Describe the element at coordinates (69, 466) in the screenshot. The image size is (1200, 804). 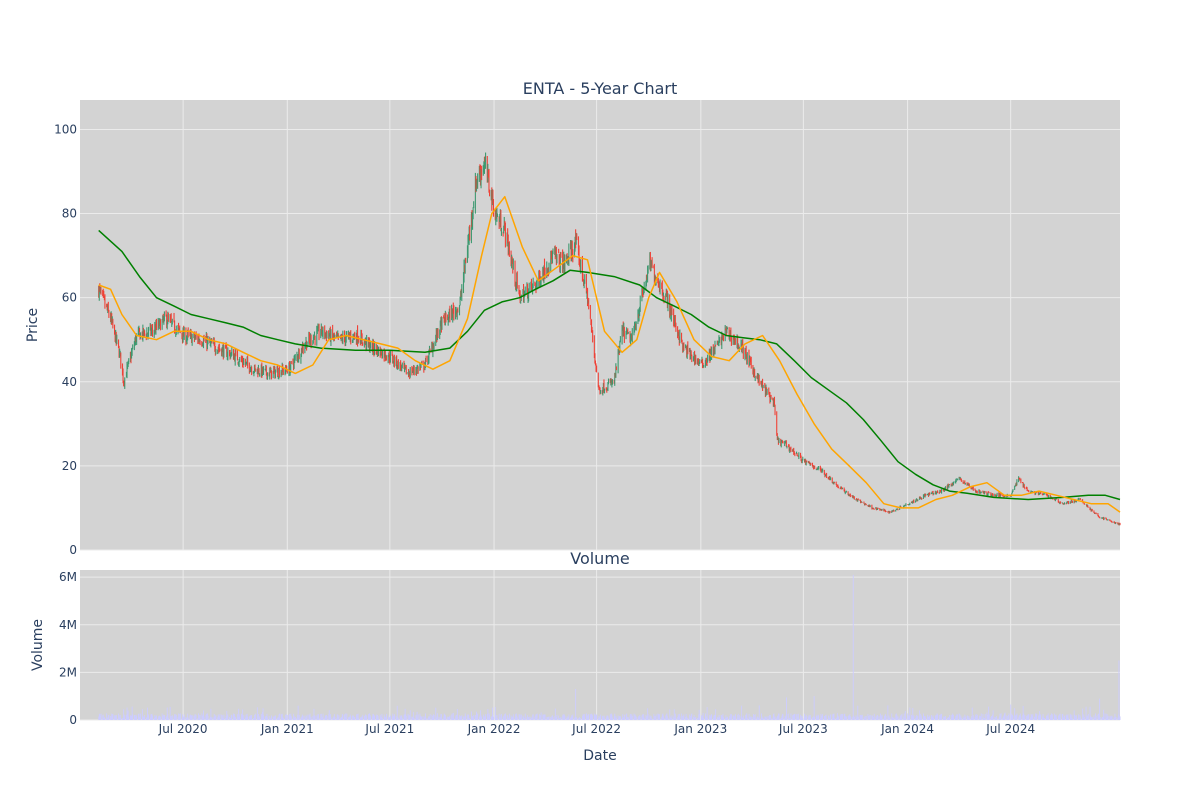
I see `price-tick-label: 20` at that location.